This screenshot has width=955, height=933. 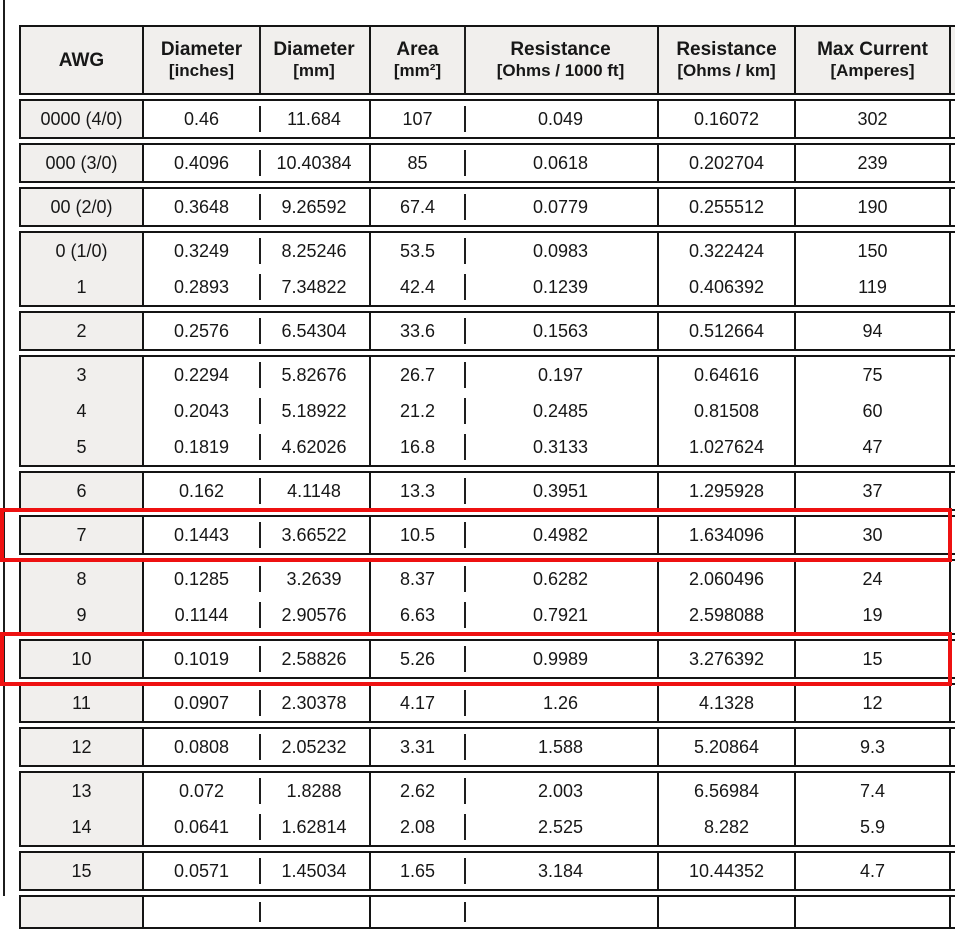 What do you see at coordinates (314, 119) in the screenshot?
I see `cell-d_mm: 11.684` at bounding box center [314, 119].